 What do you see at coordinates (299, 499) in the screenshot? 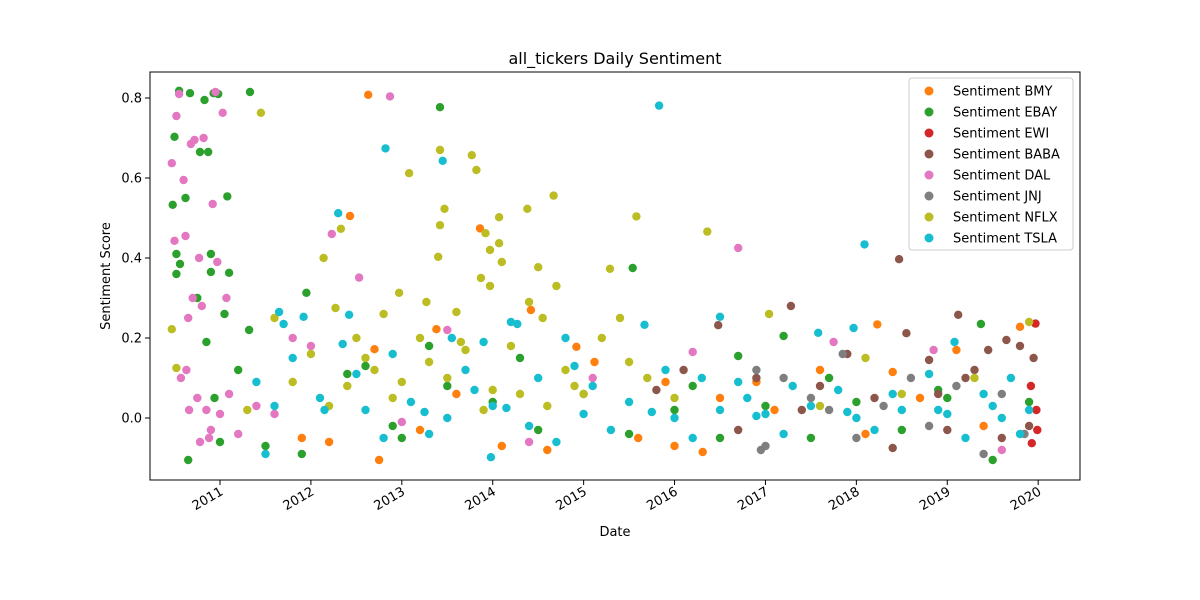
I see `x-tick-label: 2012` at bounding box center [299, 499].